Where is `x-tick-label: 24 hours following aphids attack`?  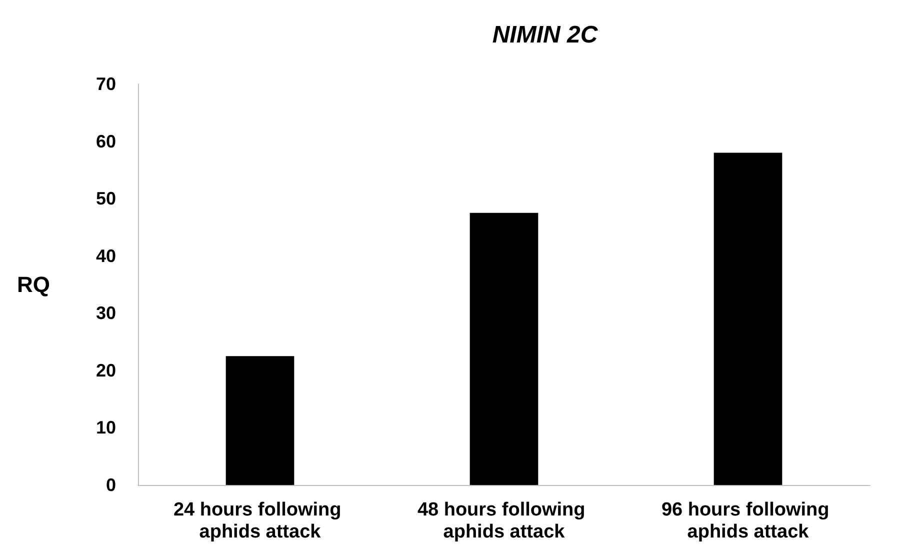 x-tick-label: 24 hours following aphids attack is located at coordinates (260, 521).